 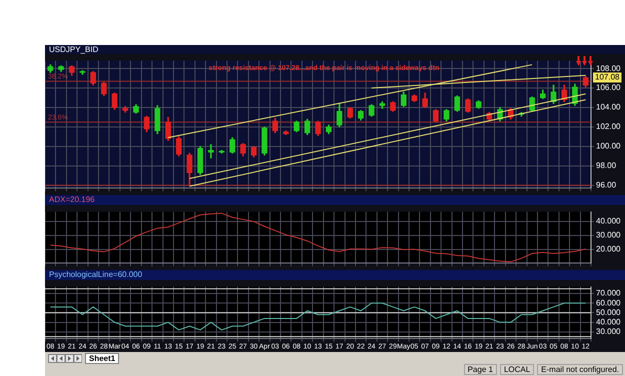 I want to click on y-tick-label: 106.00, so click(x=609, y=87).